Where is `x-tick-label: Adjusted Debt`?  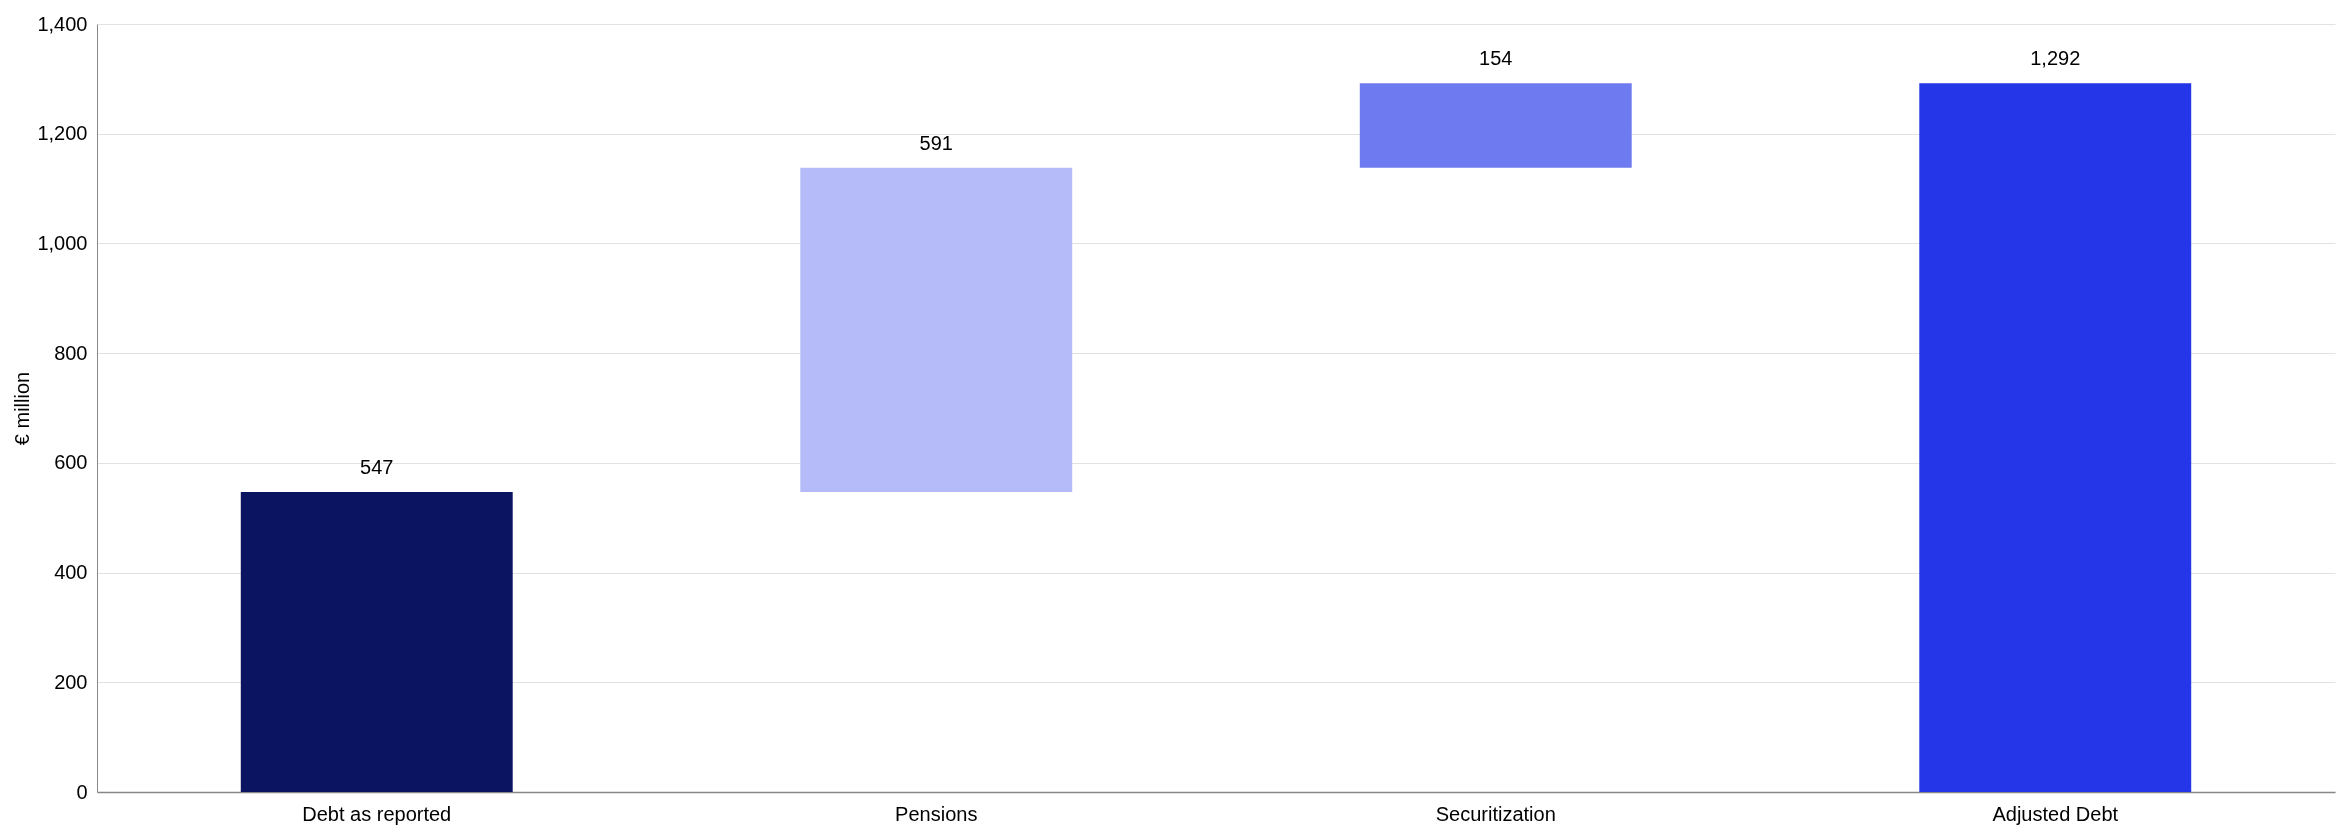 x-tick-label: Adjusted Debt is located at coordinates (2055, 813).